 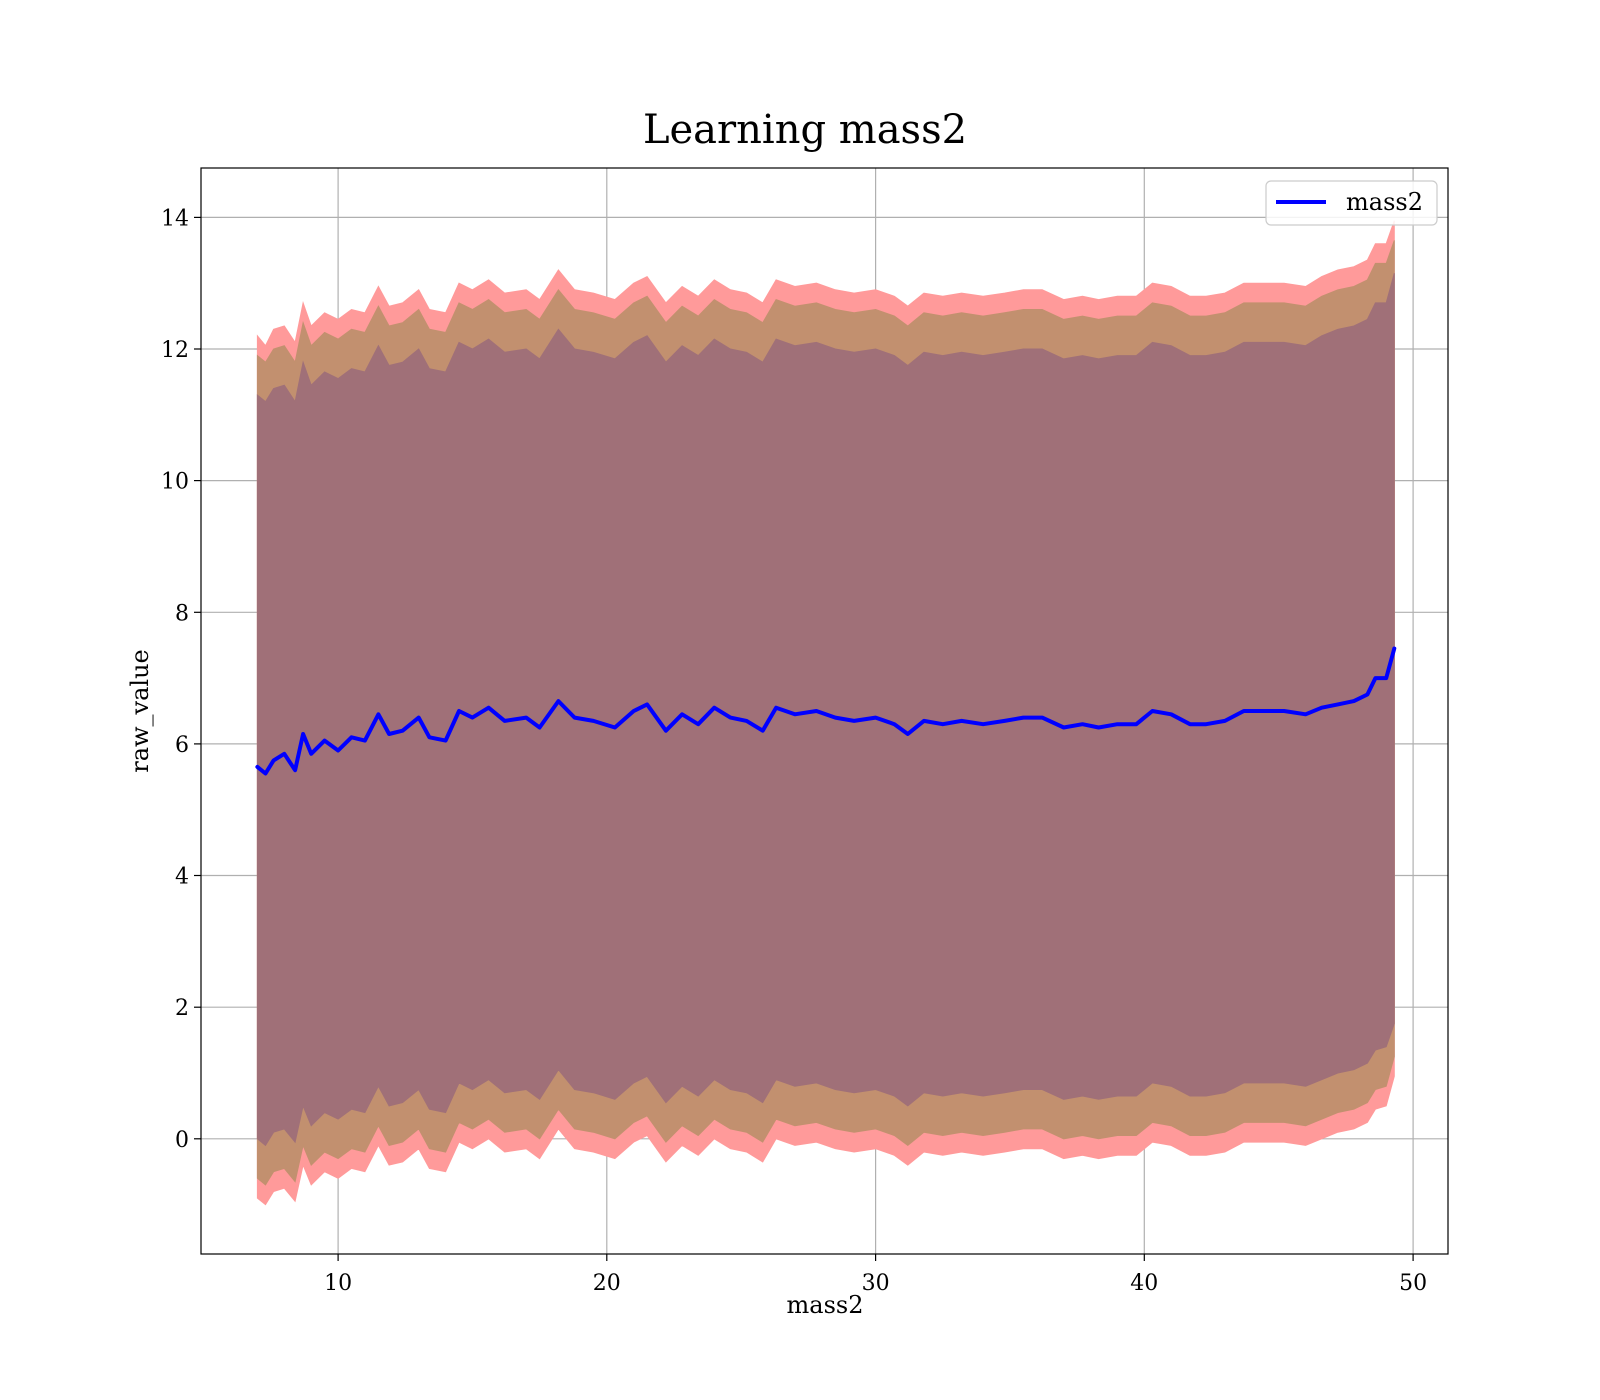 I want to click on y-tick-label: 12, so click(x=175, y=350).